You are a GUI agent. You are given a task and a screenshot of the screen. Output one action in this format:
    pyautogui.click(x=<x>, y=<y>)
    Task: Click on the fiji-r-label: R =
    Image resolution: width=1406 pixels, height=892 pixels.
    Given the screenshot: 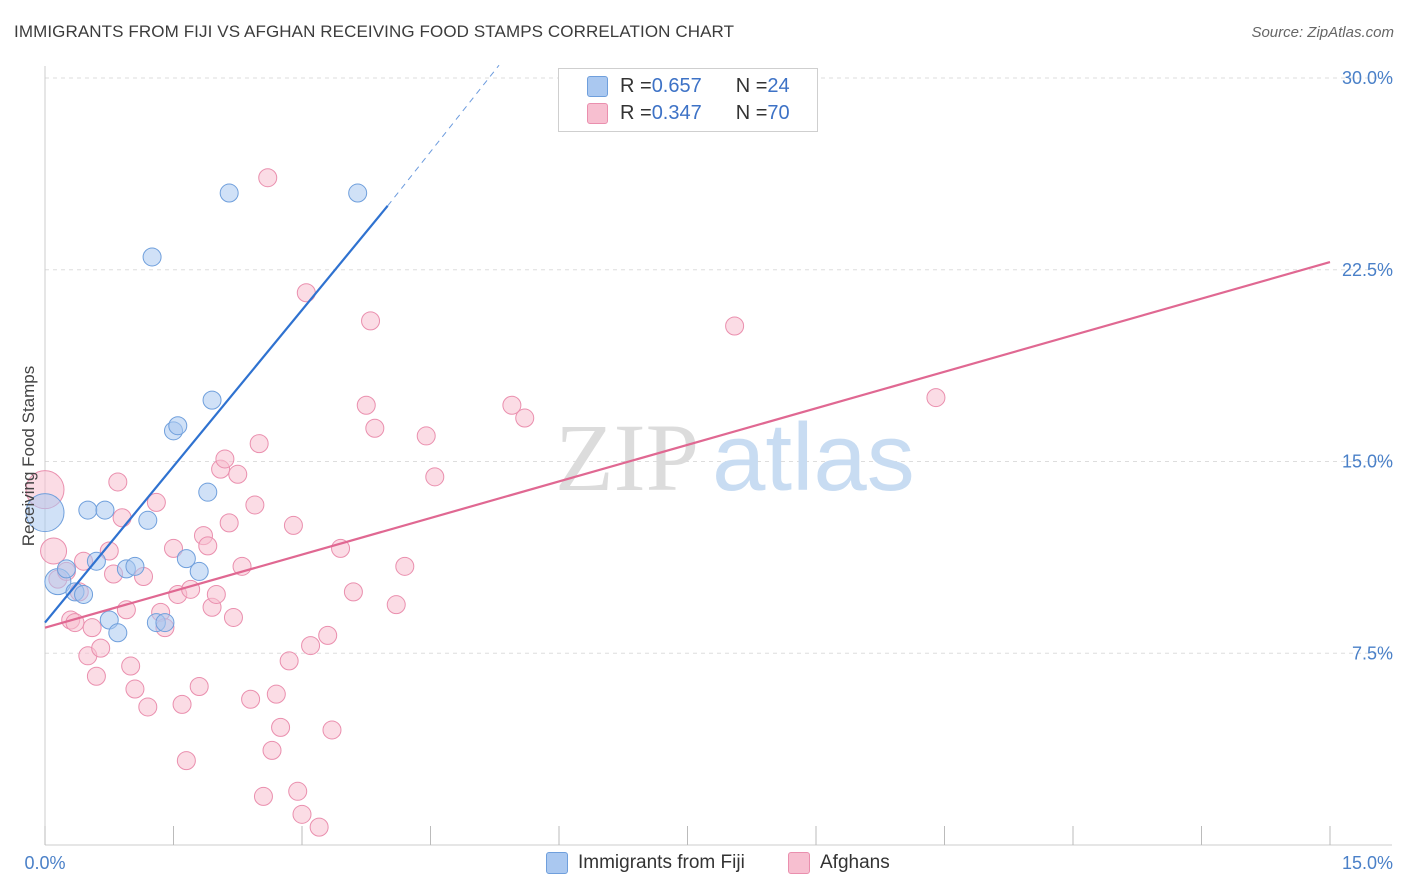 What is the action you would take?
    pyautogui.click(x=636, y=85)
    